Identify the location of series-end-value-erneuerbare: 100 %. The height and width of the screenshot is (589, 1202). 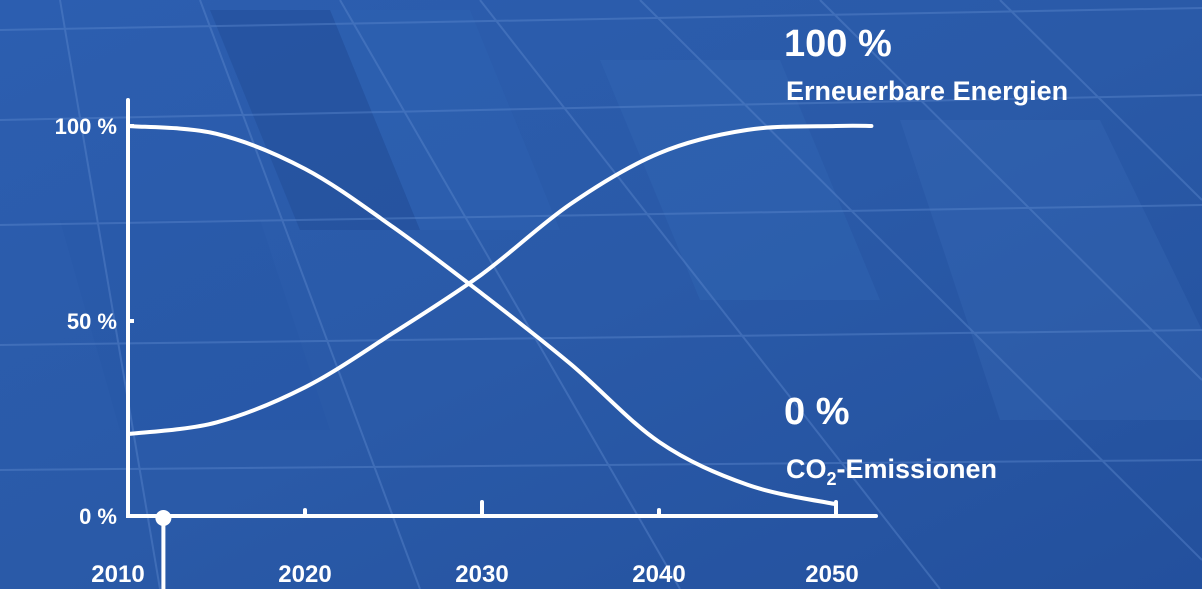
(838, 44).